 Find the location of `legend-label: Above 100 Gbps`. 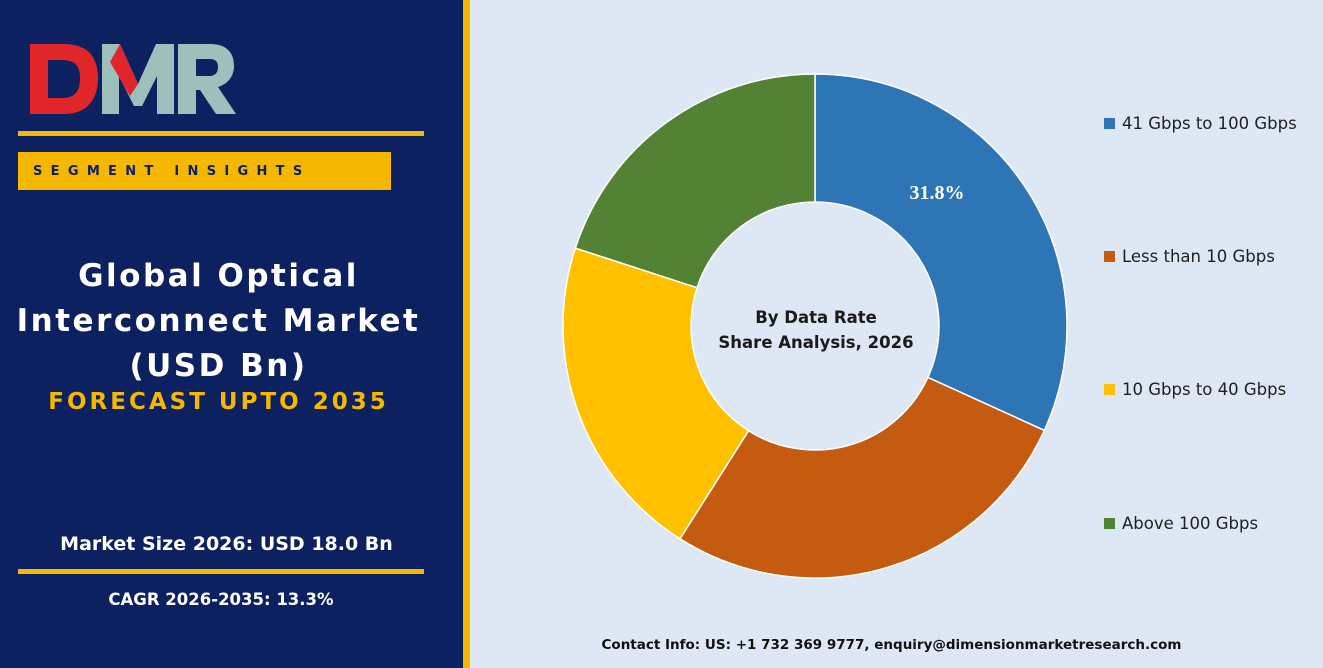

legend-label: Above 100 Gbps is located at coordinates (1190, 523).